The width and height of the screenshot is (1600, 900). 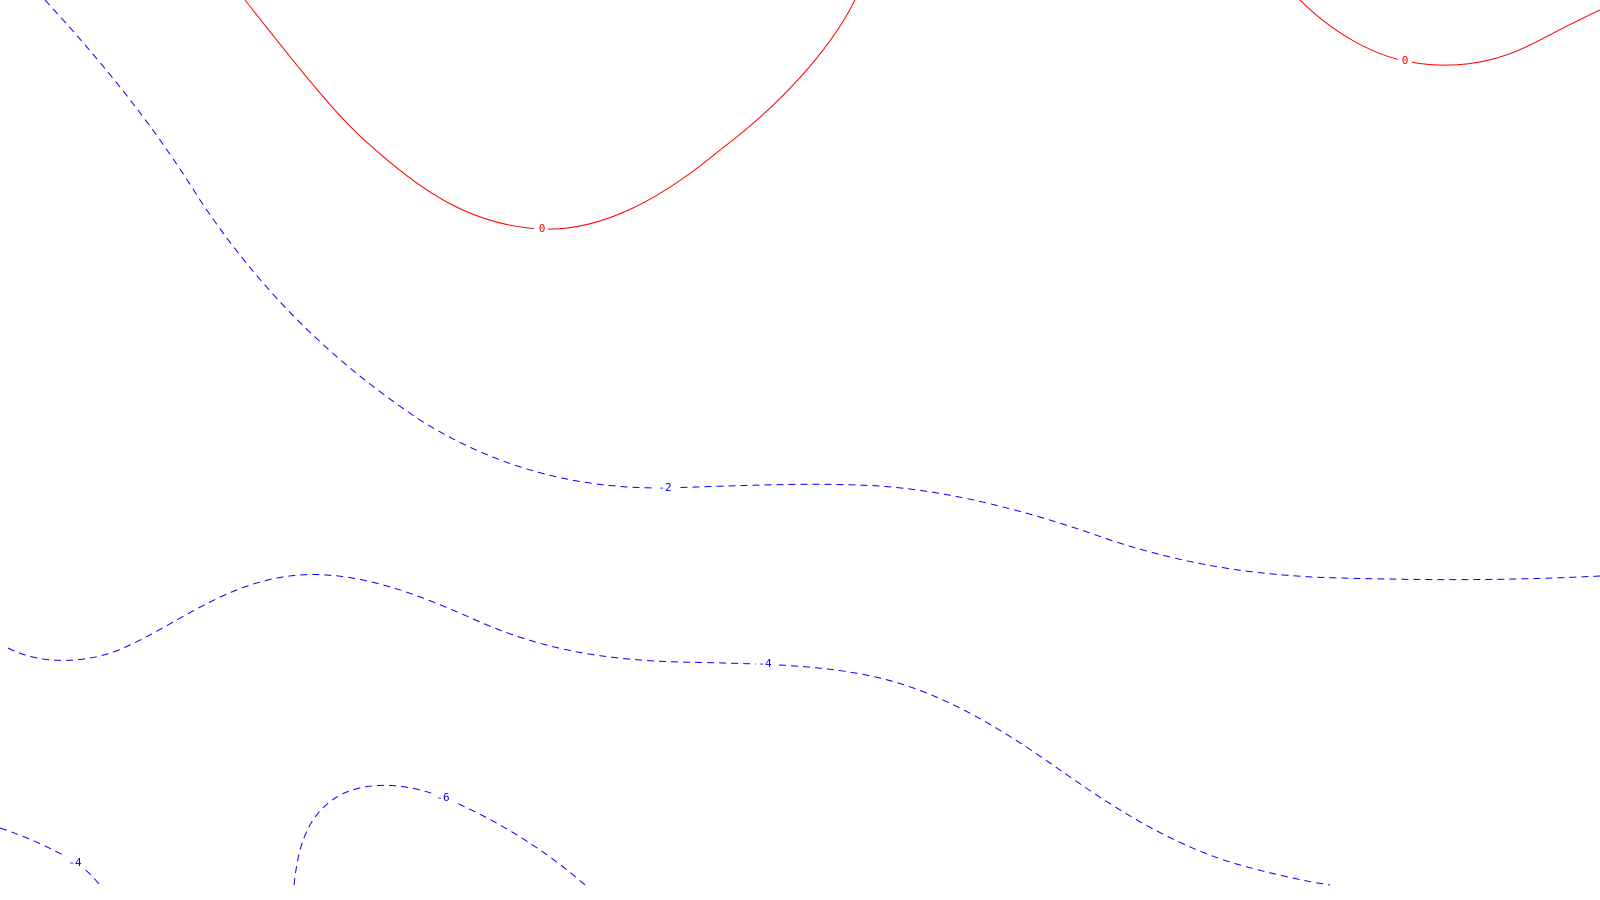 I want to click on contour-line-zero-west, so click(x=550, y=115).